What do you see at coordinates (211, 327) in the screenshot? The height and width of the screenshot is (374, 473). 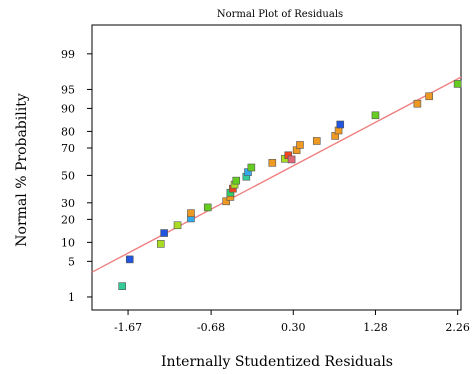 I see `x-tick-label: -0.68` at bounding box center [211, 327].